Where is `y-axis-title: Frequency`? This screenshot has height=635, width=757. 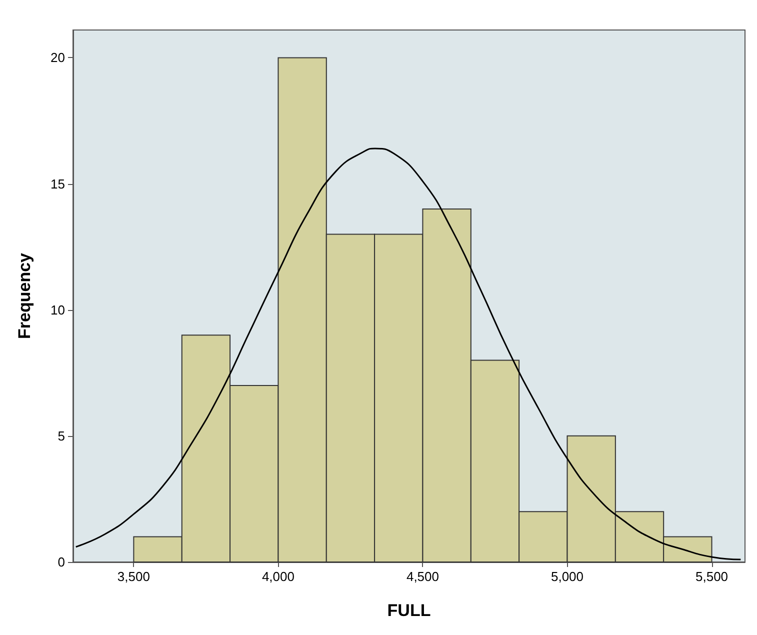
y-axis-title: Frequency is located at coordinates (24, 295).